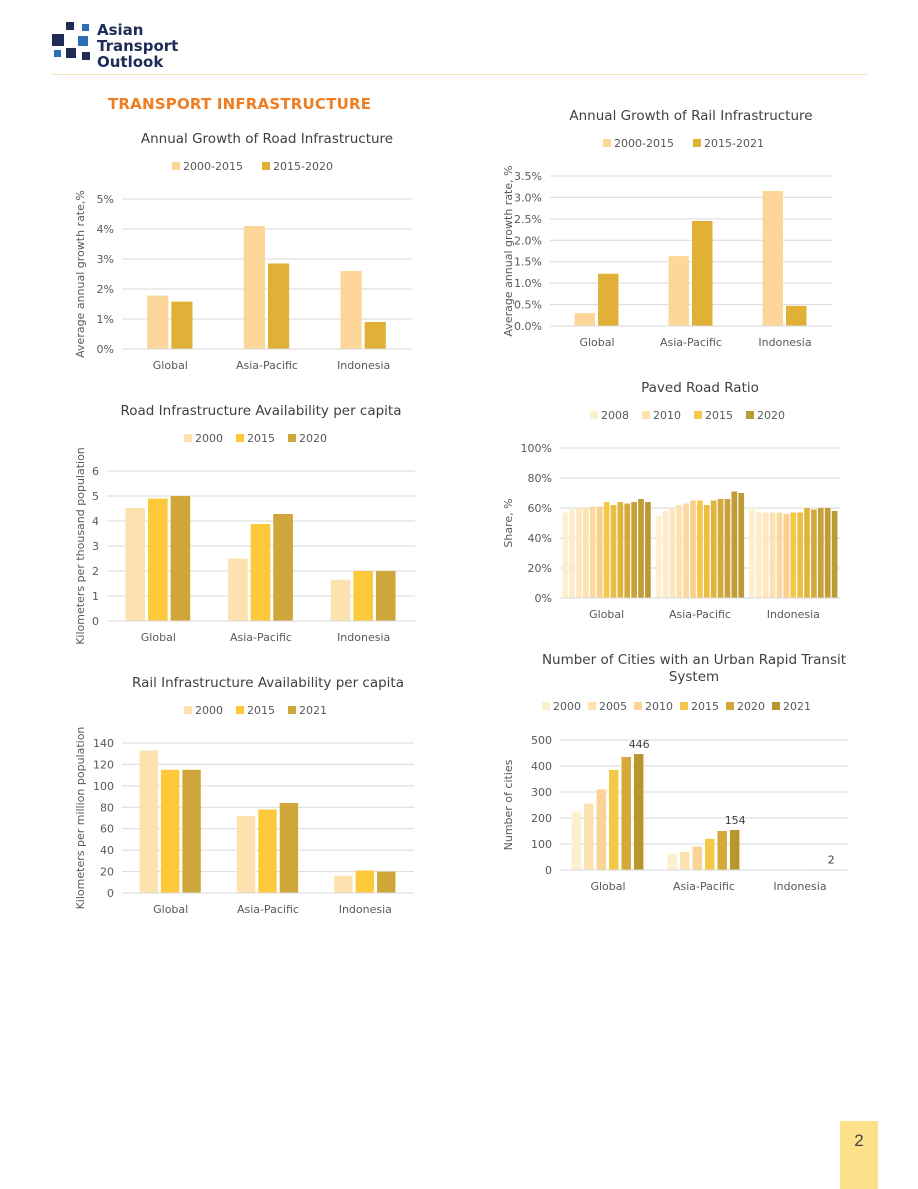 The width and height of the screenshot is (918, 1189). Describe the element at coordinates (700, 388) in the screenshot. I see `chart-title: Paved Road Ratio` at that location.